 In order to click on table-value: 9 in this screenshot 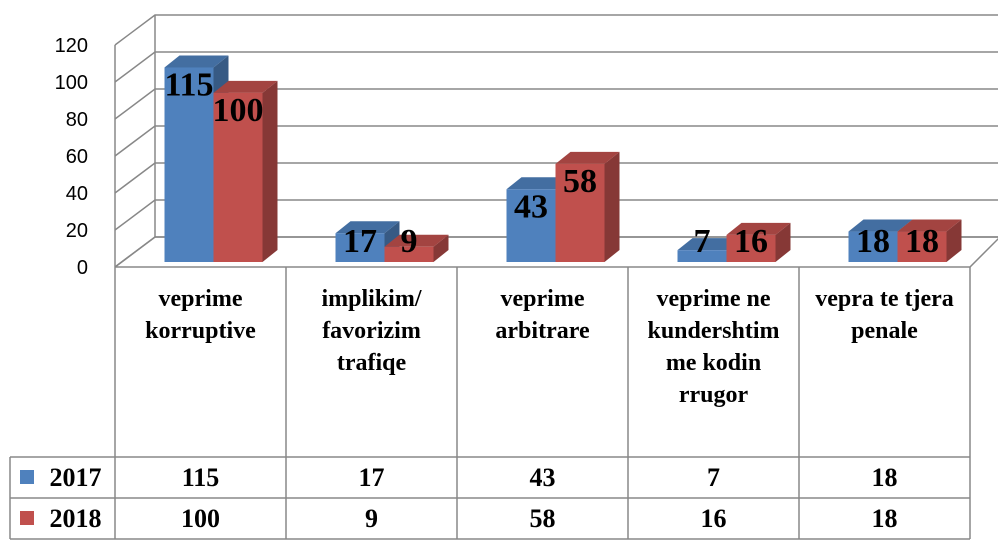, I will do `click(371, 518)`.